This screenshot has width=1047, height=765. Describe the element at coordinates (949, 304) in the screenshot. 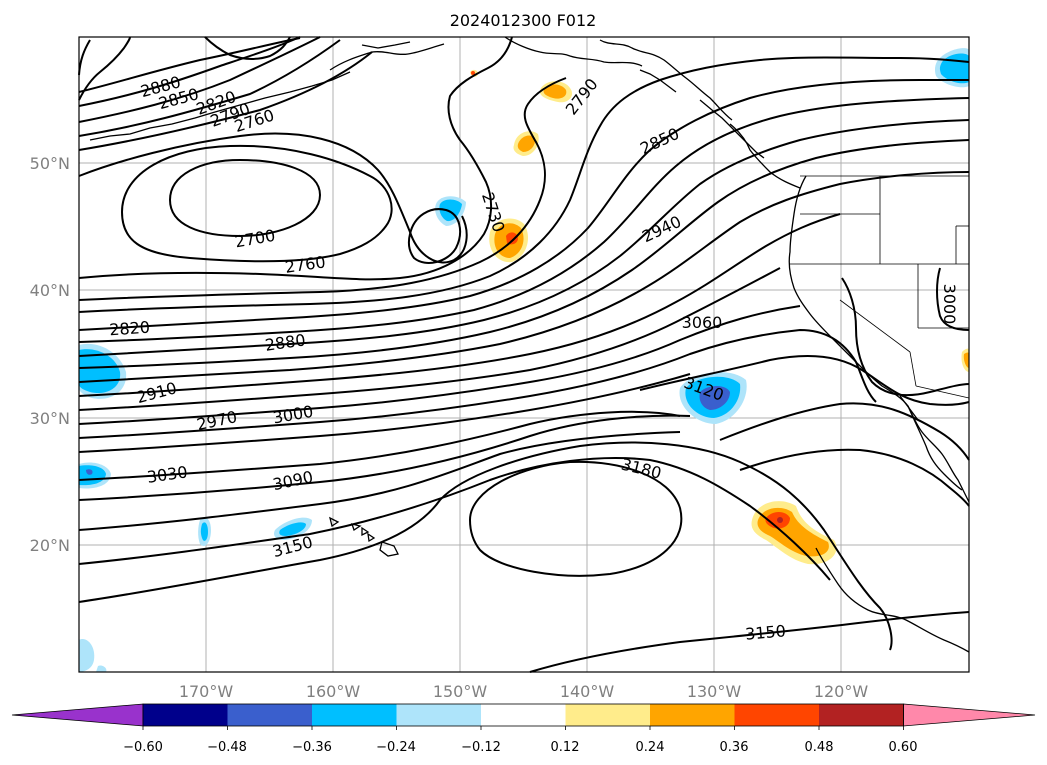

I see `contour-label: 3000` at that location.